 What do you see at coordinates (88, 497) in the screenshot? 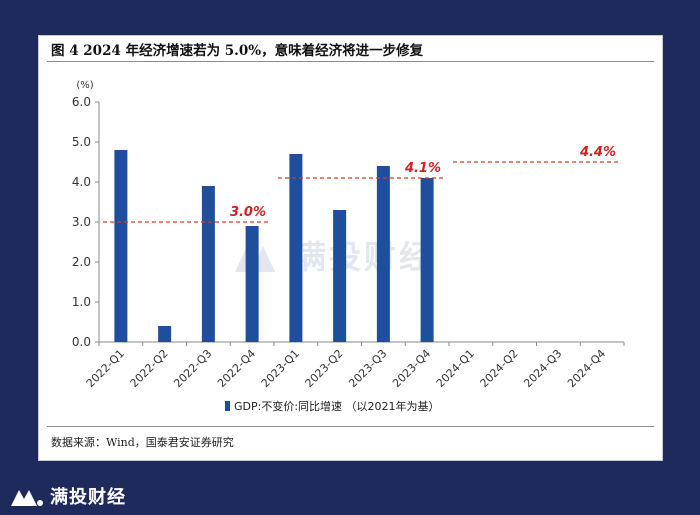
I see `brand-name: 满投财经` at bounding box center [88, 497].